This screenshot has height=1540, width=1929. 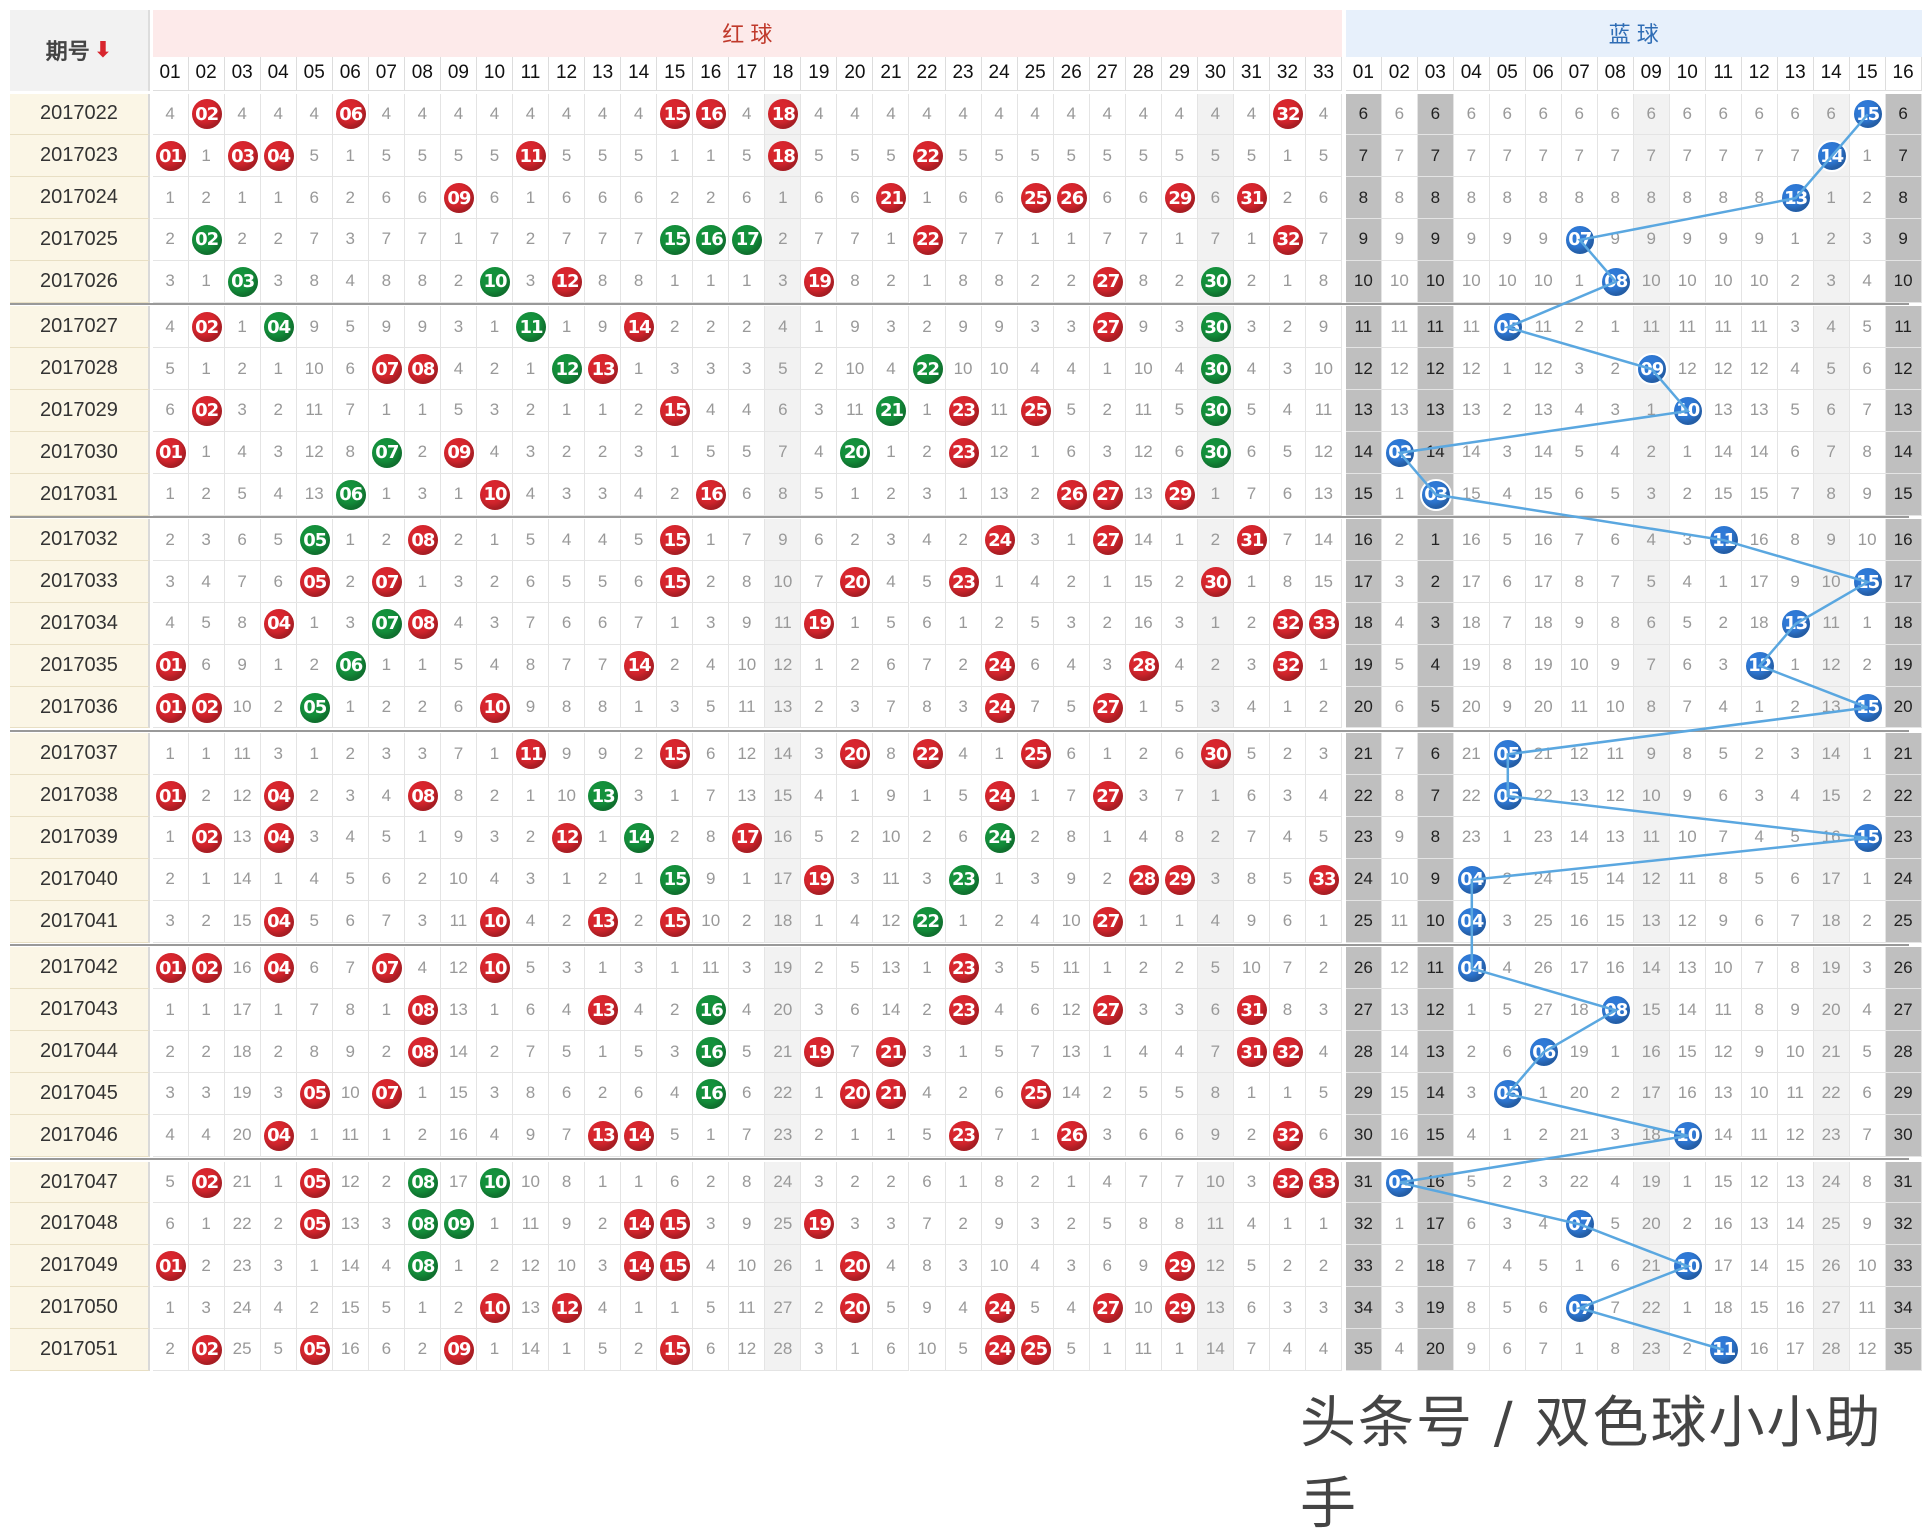 I want to click on blue-cell: 8, so click(x=1651, y=198).